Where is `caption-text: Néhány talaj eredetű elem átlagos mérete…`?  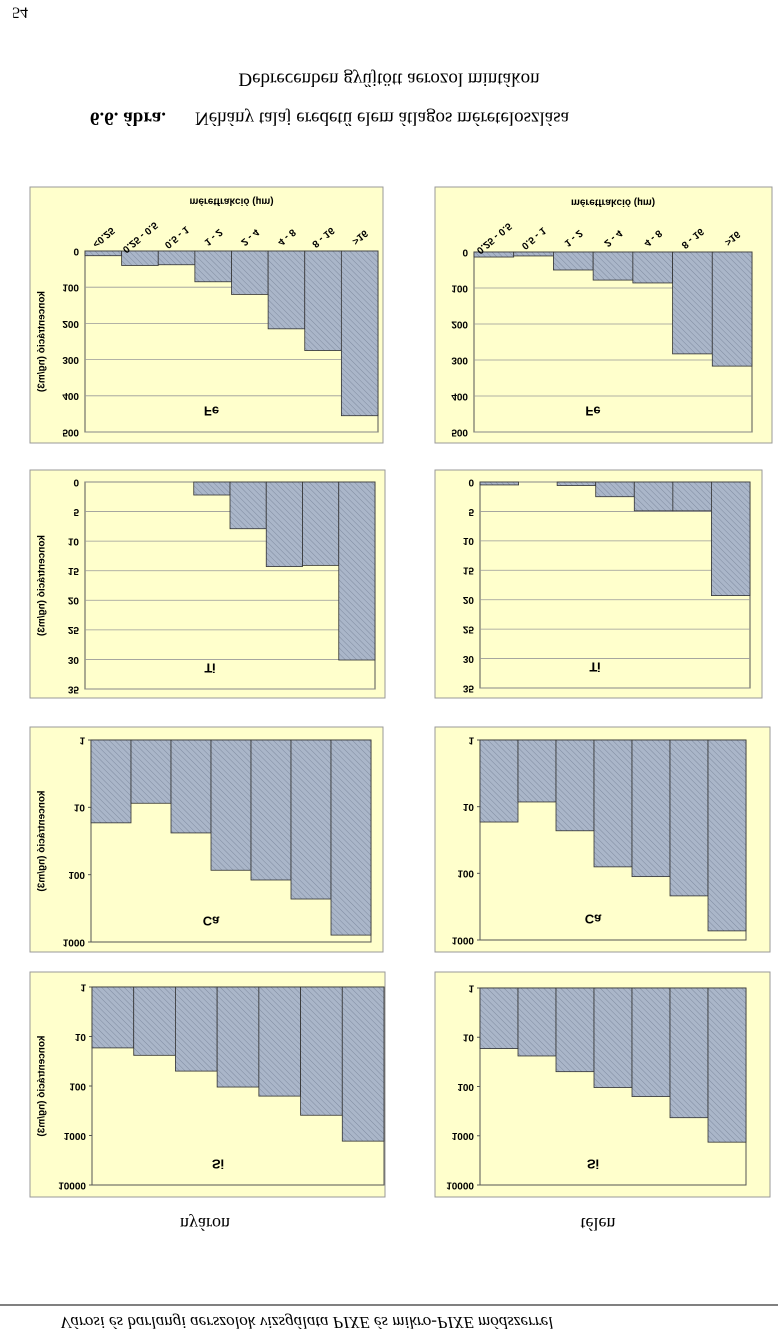
caption-text: Néhány talaj eredetű elem átlagos mérete… is located at coordinates (382, 118).